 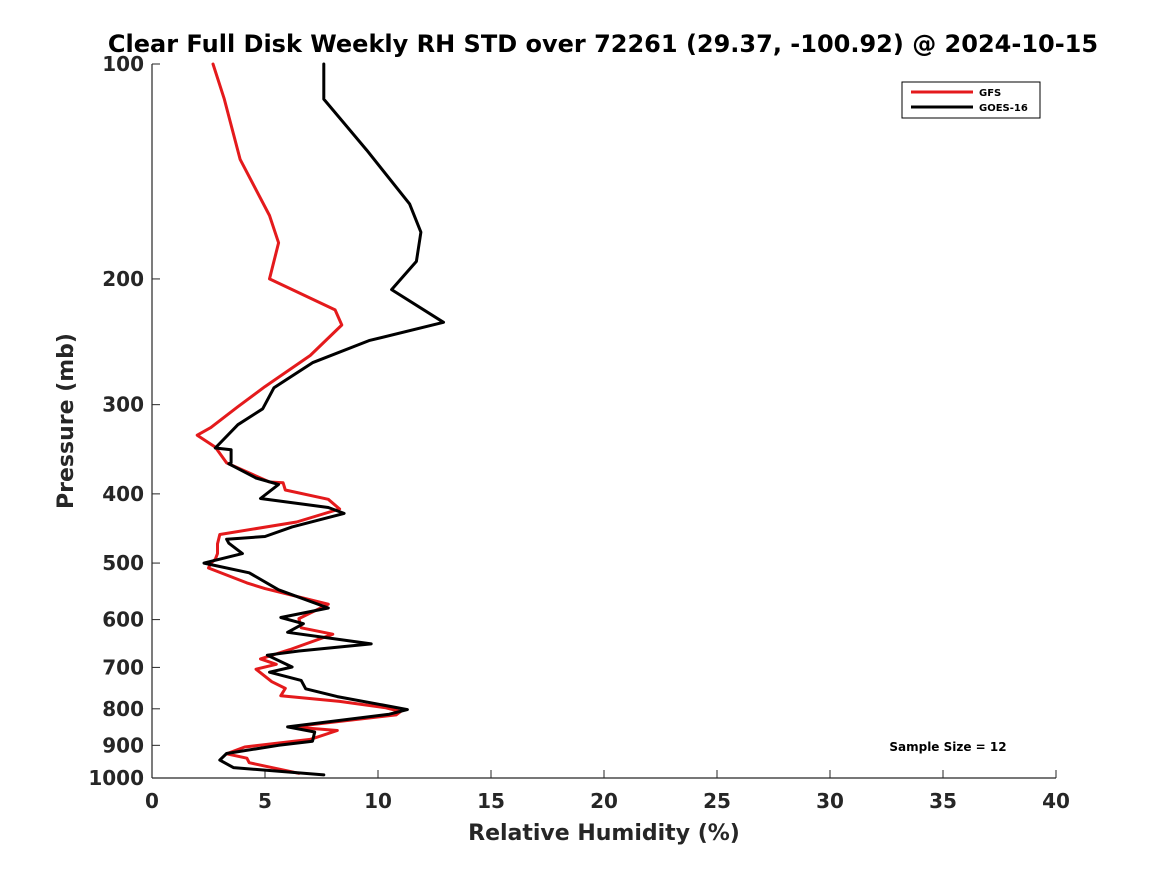 I want to click on y-tick-label: 400, so click(x=123, y=494).